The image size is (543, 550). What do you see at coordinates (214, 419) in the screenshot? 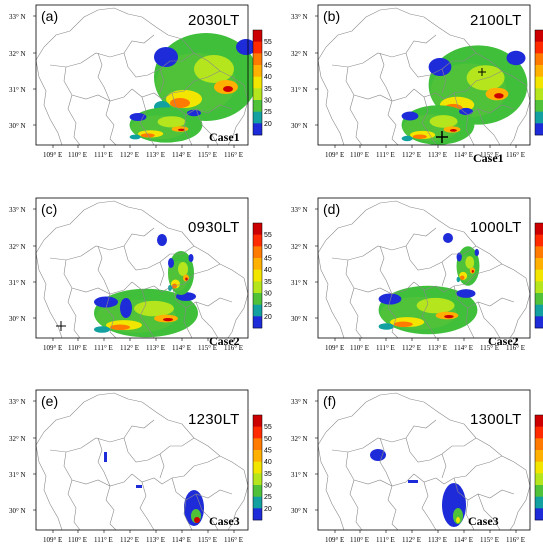
I see `panel-time: 1230LT` at bounding box center [214, 419].